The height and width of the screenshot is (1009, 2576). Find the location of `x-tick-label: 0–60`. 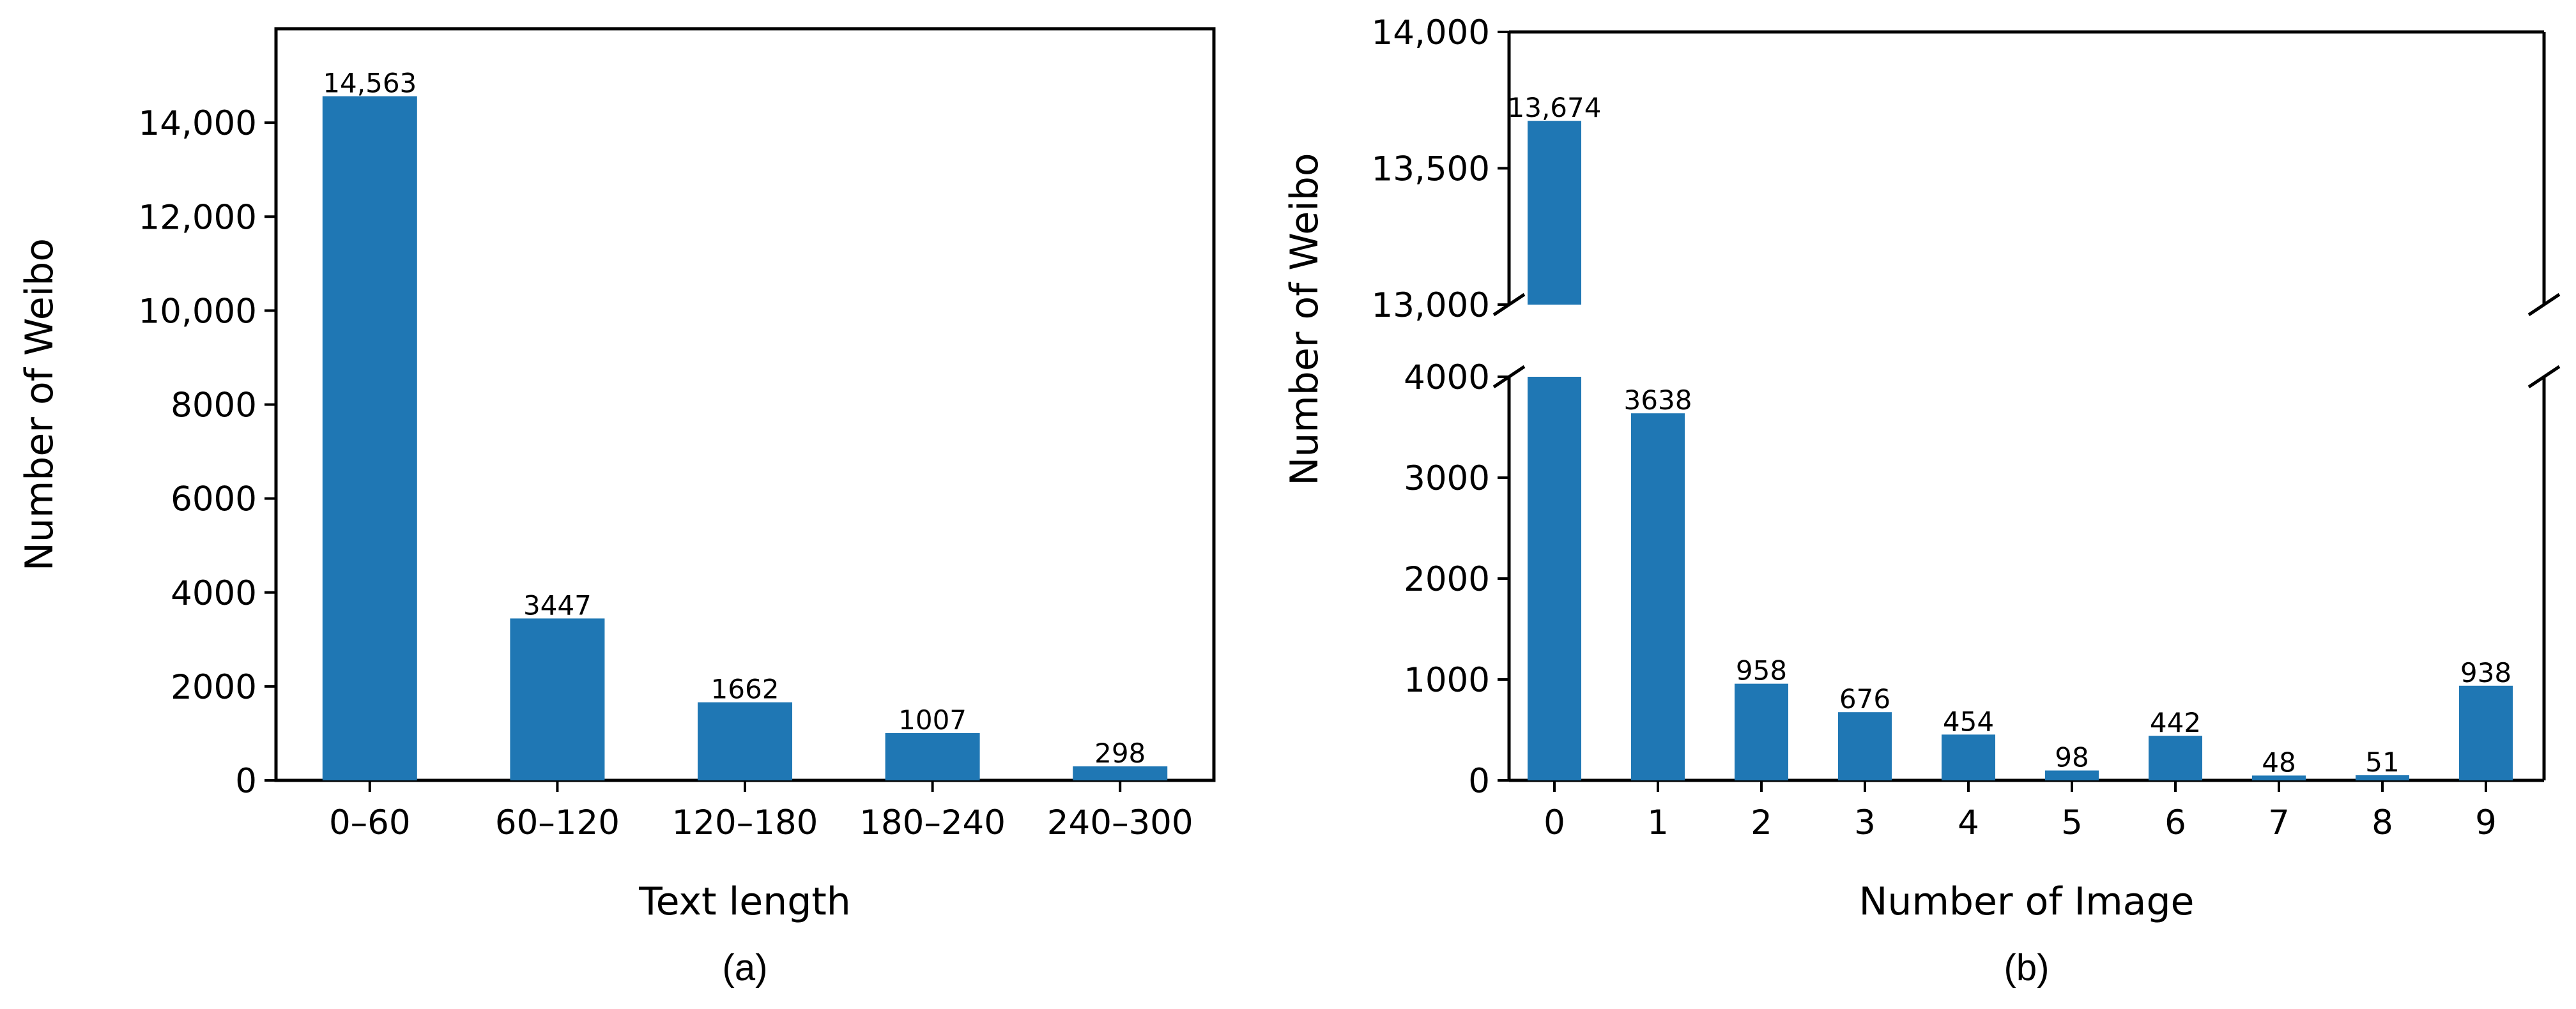

x-tick-label: 0–60 is located at coordinates (370, 822).